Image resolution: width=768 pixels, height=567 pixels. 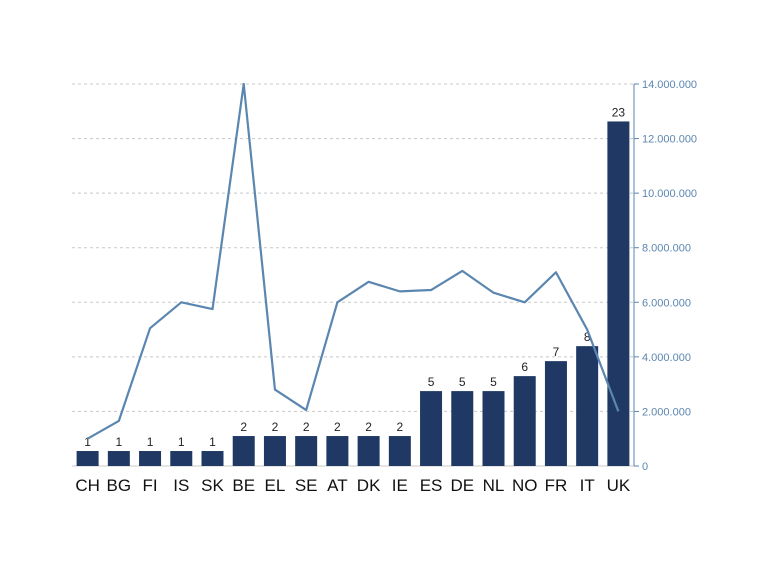 I want to click on right-axis-tick-label: 12.000.000, so click(x=669, y=140).